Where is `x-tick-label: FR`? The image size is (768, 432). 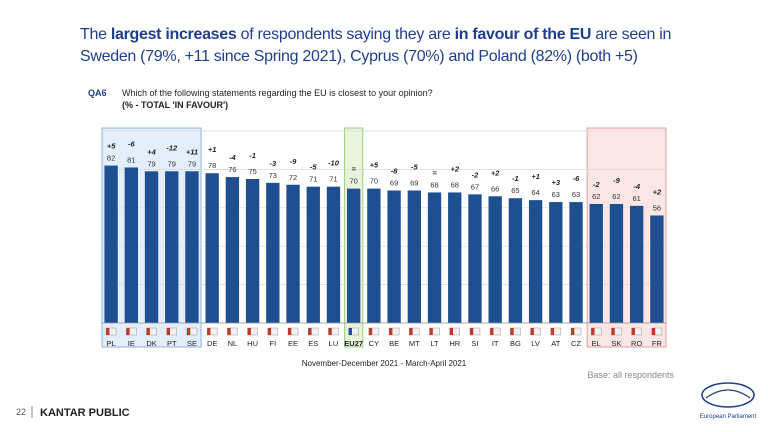
x-tick-label: FR is located at coordinates (657, 343).